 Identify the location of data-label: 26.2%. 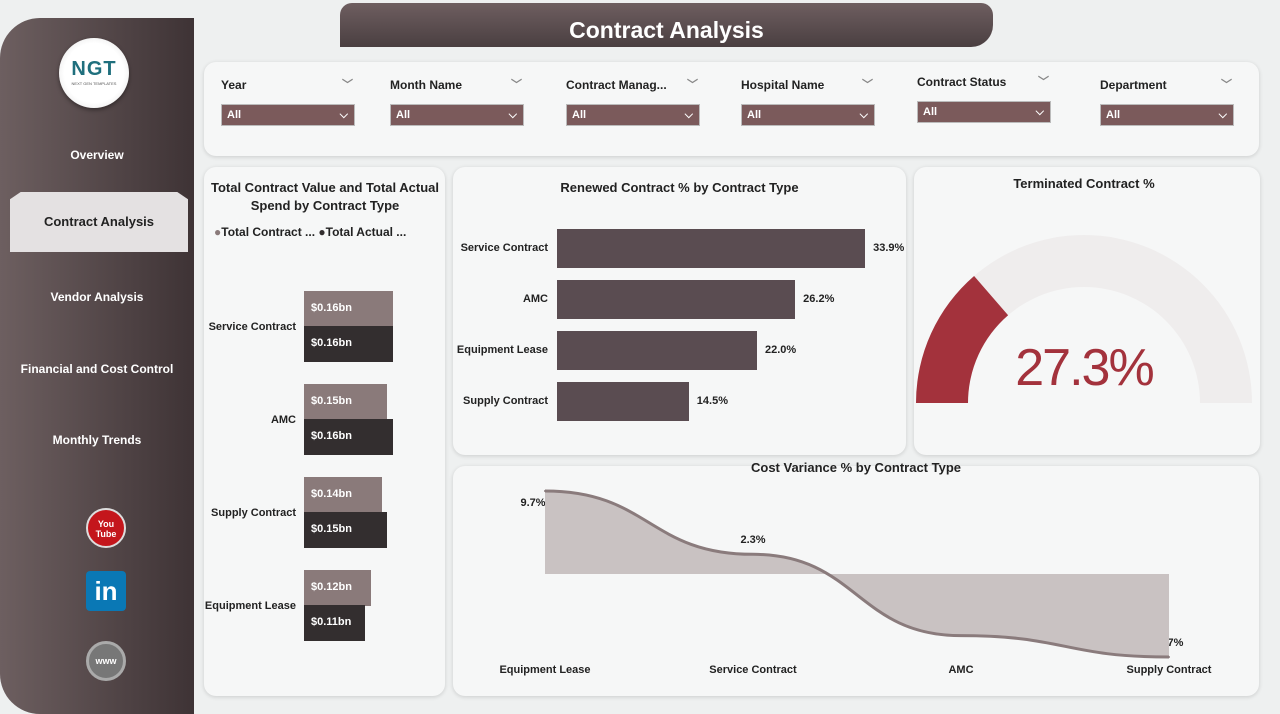
(819, 299).